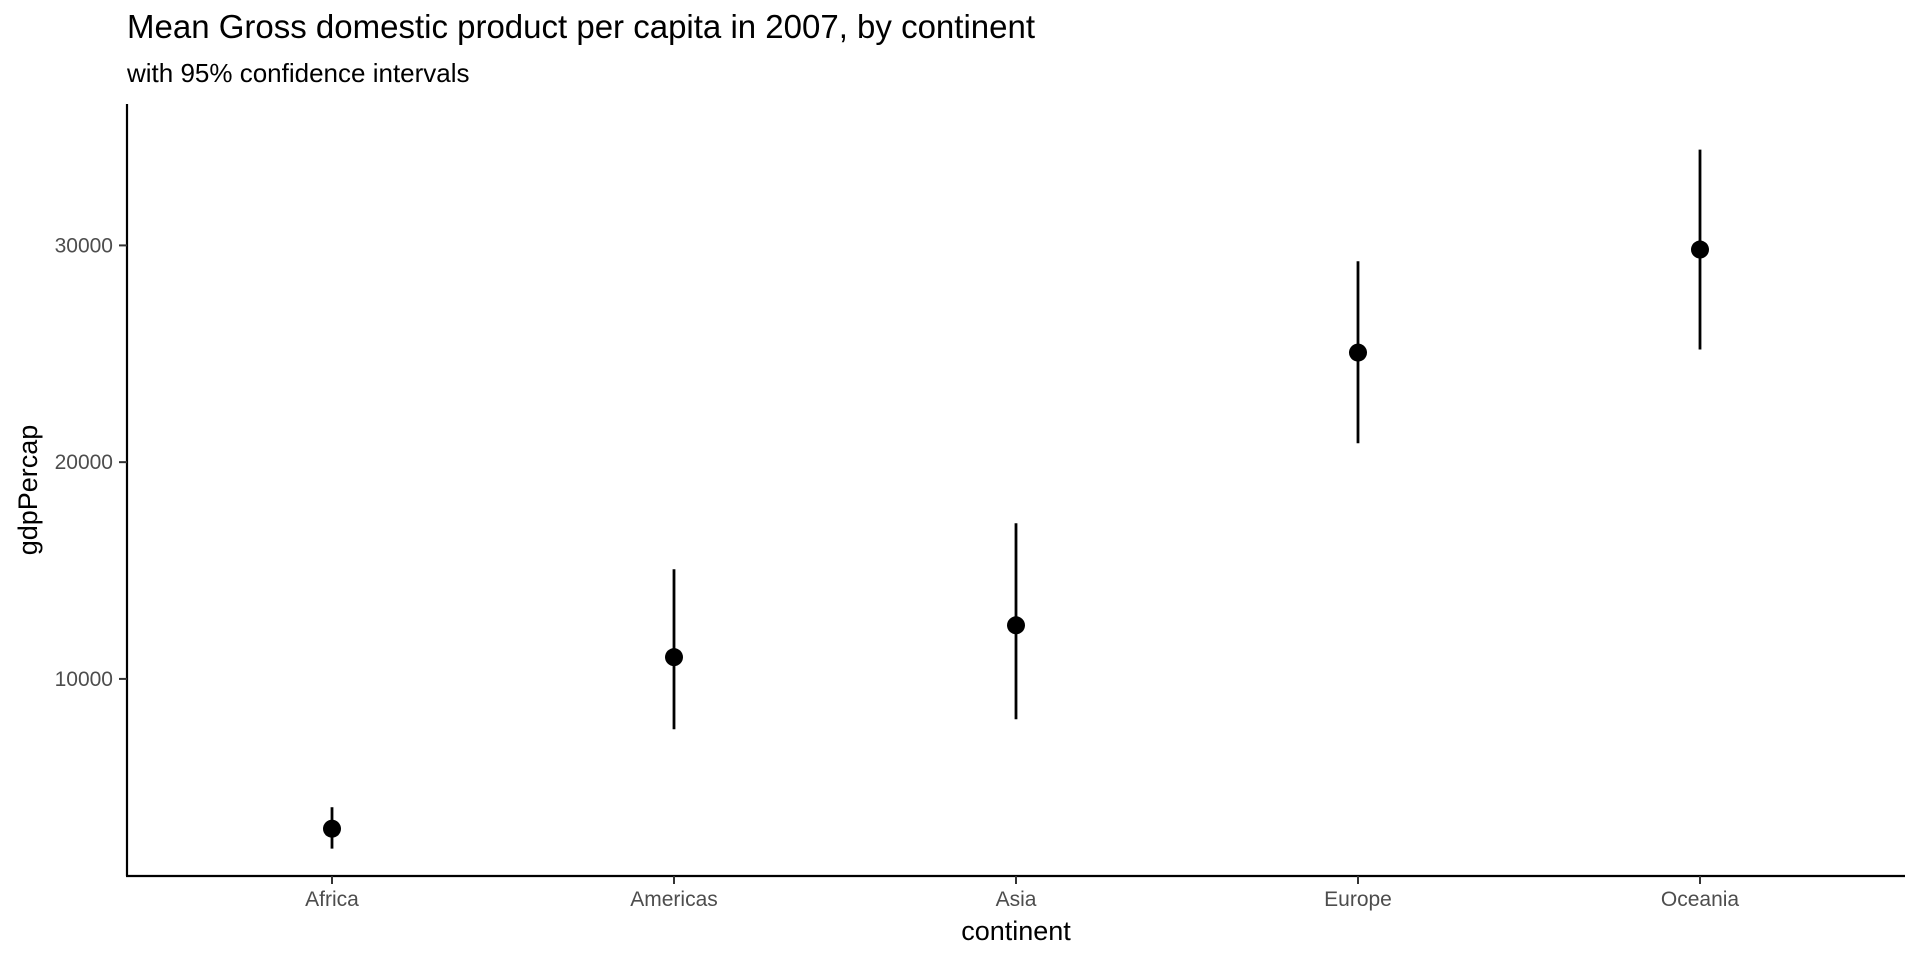 This screenshot has width=1920, height=960. What do you see at coordinates (1358, 352) in the screenshot?
I see `data-point-europe` at bounding box center [1358, 352].